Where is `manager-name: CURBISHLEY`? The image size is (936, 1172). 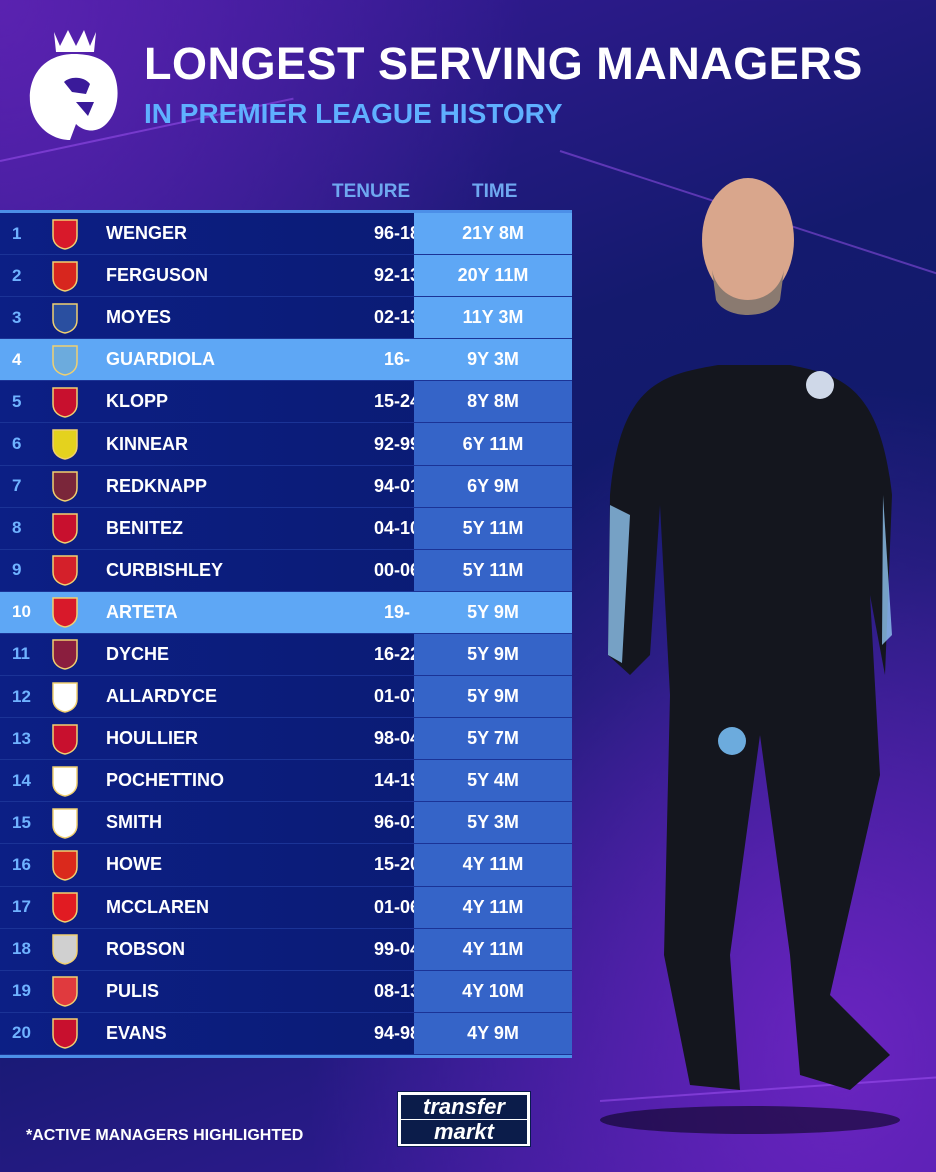 manager-name: CURBISHLEY is located at coordinates (165, 569).